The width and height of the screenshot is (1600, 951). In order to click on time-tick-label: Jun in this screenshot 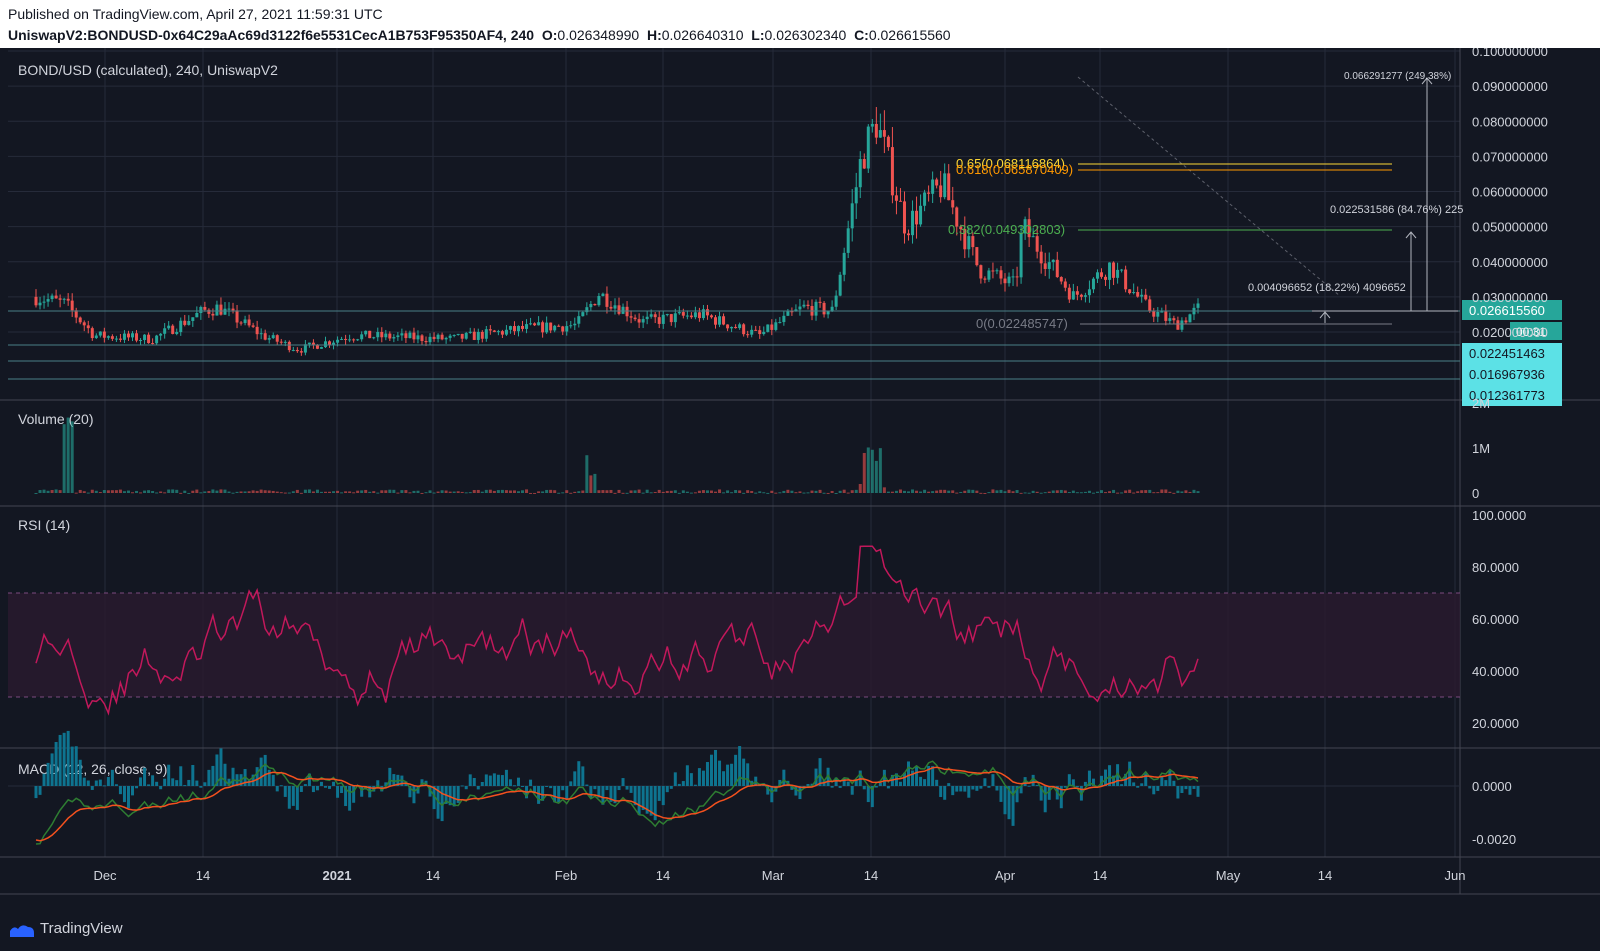, I will do `click(1455, 875)`.